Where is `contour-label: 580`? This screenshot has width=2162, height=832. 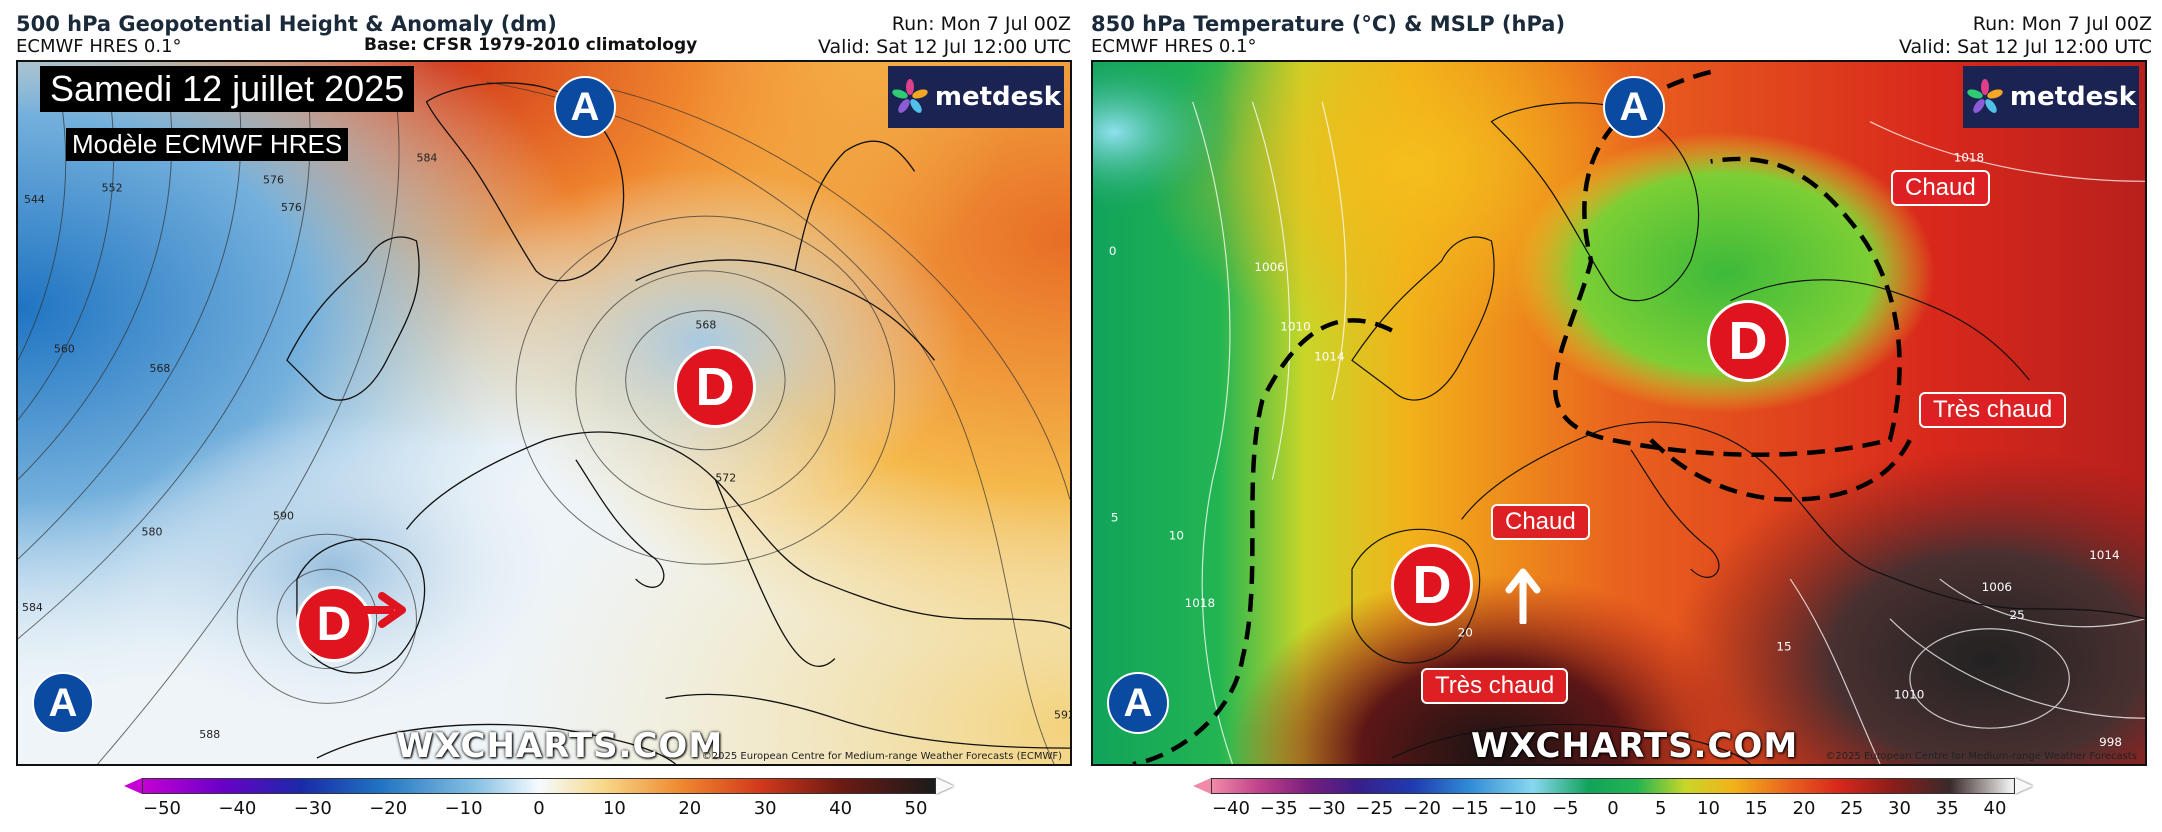 contour-label: 580 is located at coordinates (152, 531).